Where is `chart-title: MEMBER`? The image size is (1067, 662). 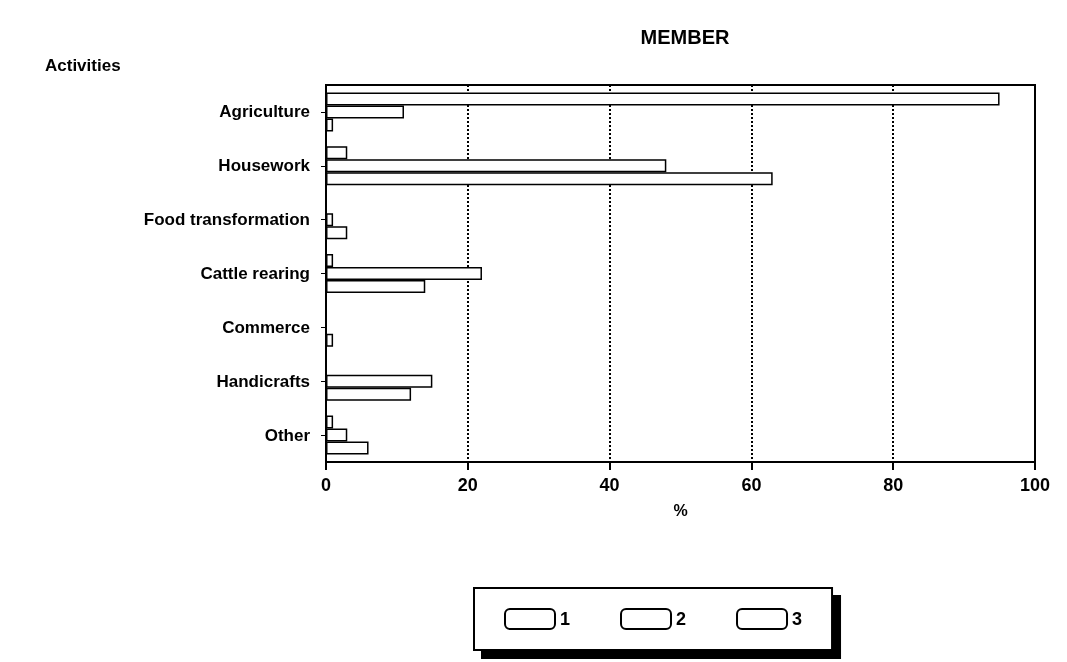 chart-title: MEMBER is located at coordinates (685, 37).